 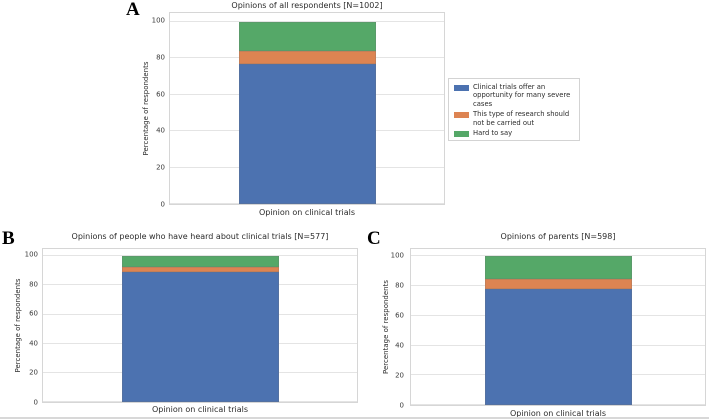 I want to click on panel-label-b: B, so click(x=8, y=238).